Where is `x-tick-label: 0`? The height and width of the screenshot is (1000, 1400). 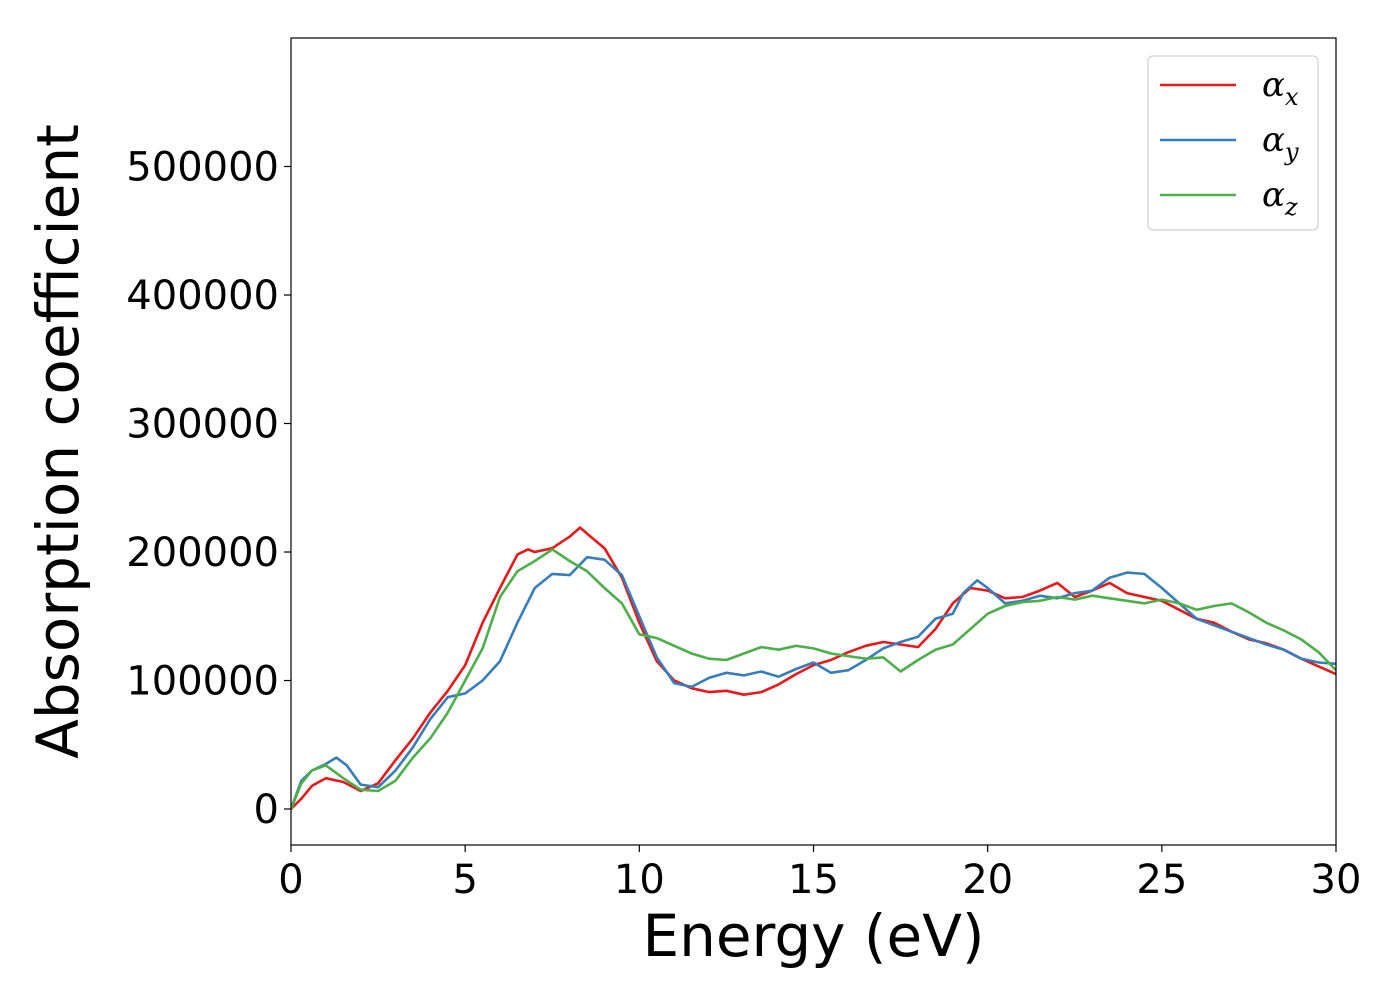 x-tick-label: 0 is located at coordinates (290, 880).